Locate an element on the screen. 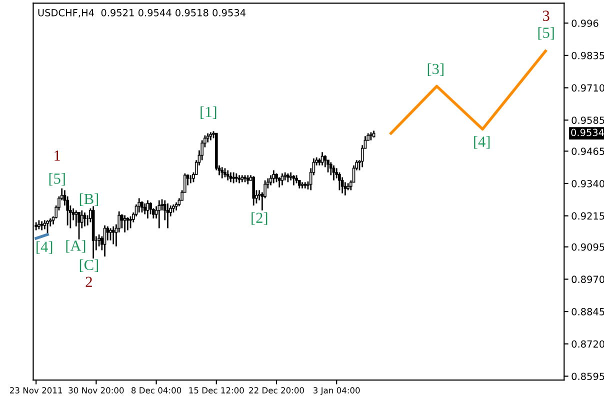 This screenshot has height=398, width=604. x-tick-label: 8 Dec 04:00 is located at coordinates (156, 390).